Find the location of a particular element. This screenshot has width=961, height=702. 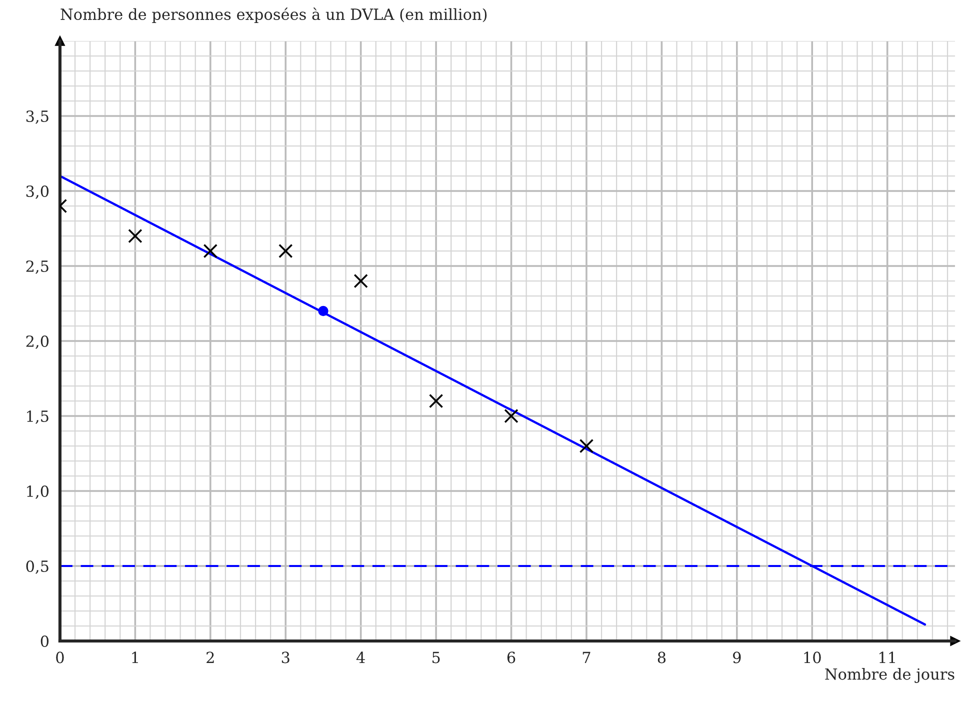

x-tick-label: 9 is located at coordinates (737, 658).